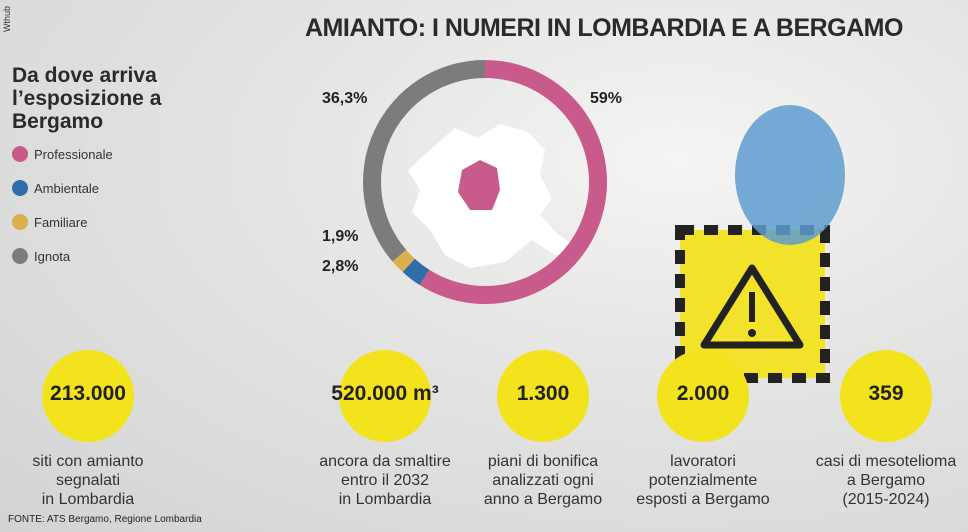  Describe the element at coordinates (87, 98) in the screenshot. I see `legend-title: Da dove arriva l’esposizione a Bergamo` at that location.